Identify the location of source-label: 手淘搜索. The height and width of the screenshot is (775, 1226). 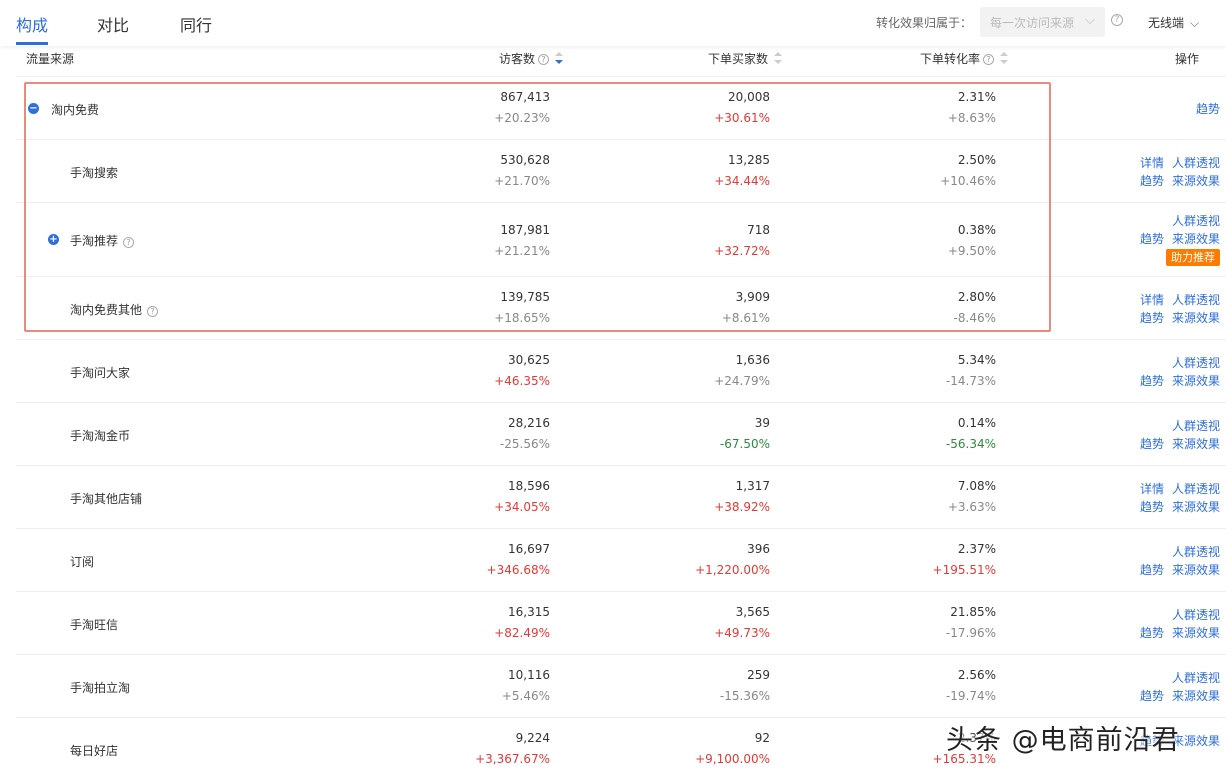
(94, 172).